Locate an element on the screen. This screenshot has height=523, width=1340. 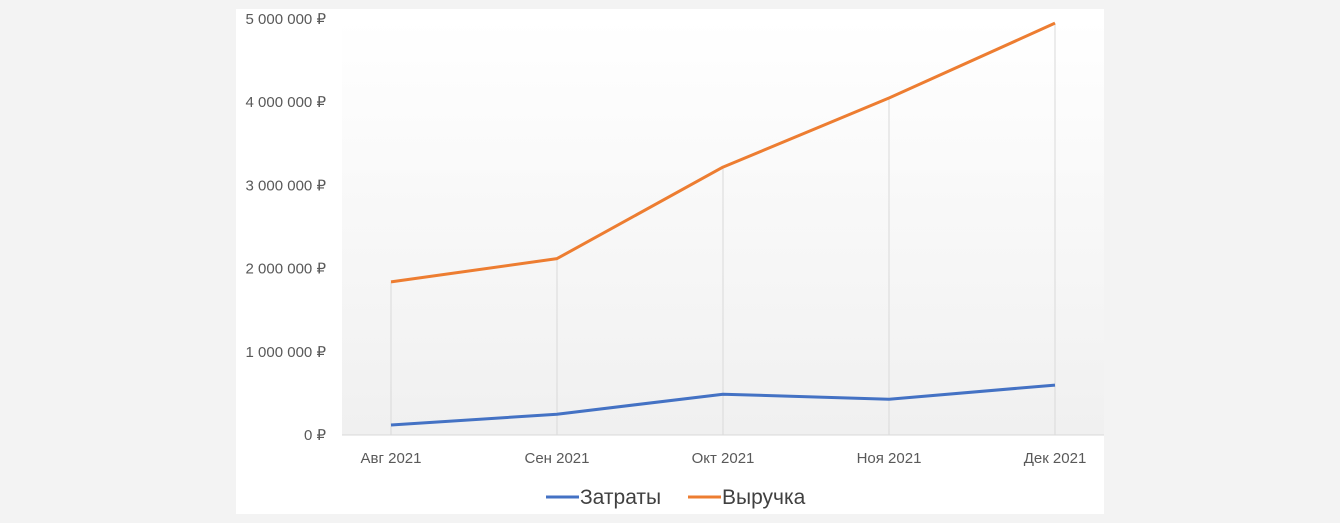
x-tick-label: Окт 2021 is located at coordinates (723, 458).